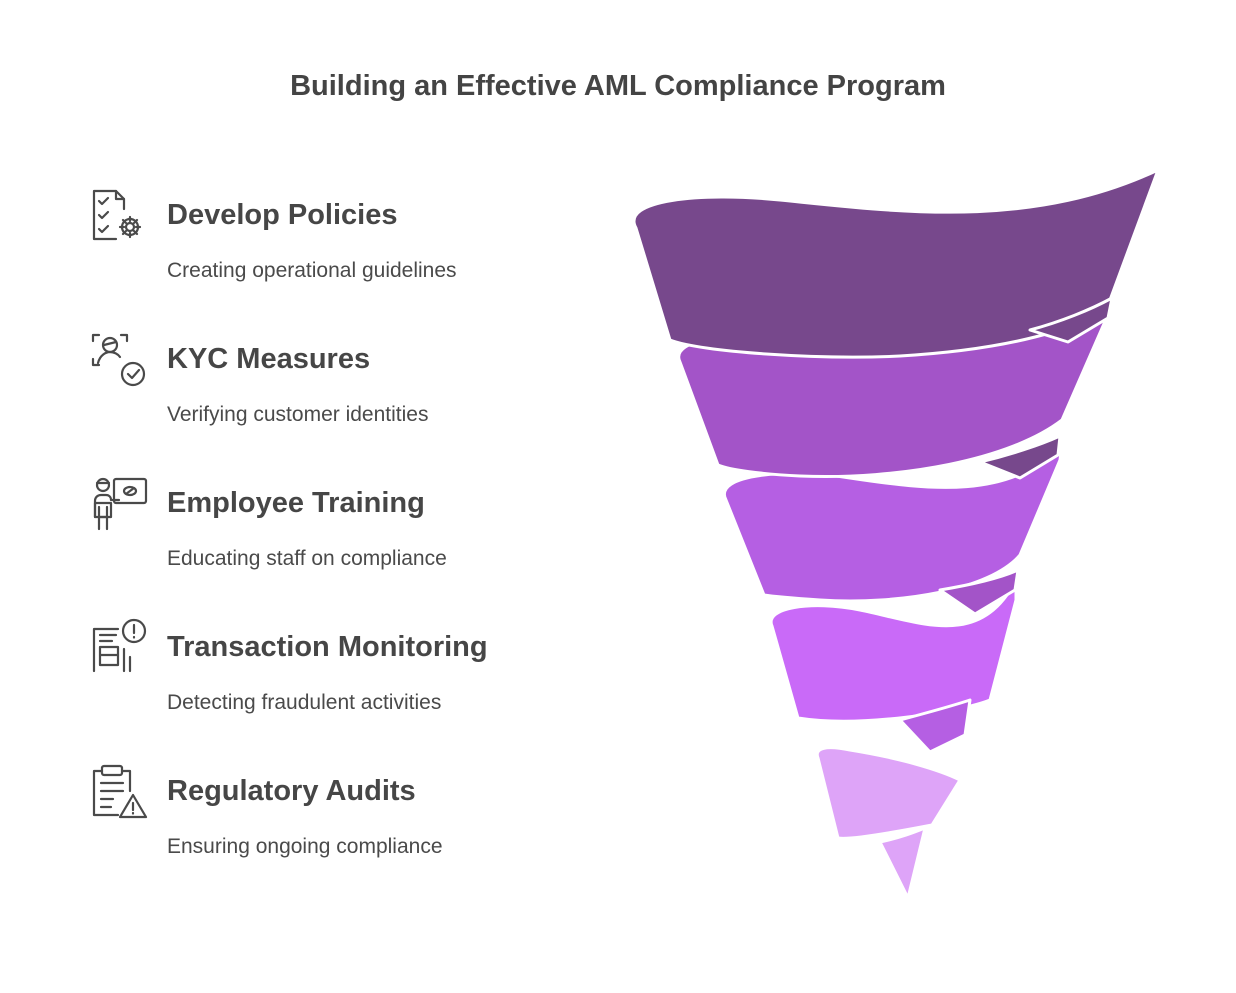 Image resolution: width=1236 pixels, height=993 pixels. Describe the element at coordinates (307, 558) in the screenshot. I see `step-description: Educating staff on compliance` at that location.